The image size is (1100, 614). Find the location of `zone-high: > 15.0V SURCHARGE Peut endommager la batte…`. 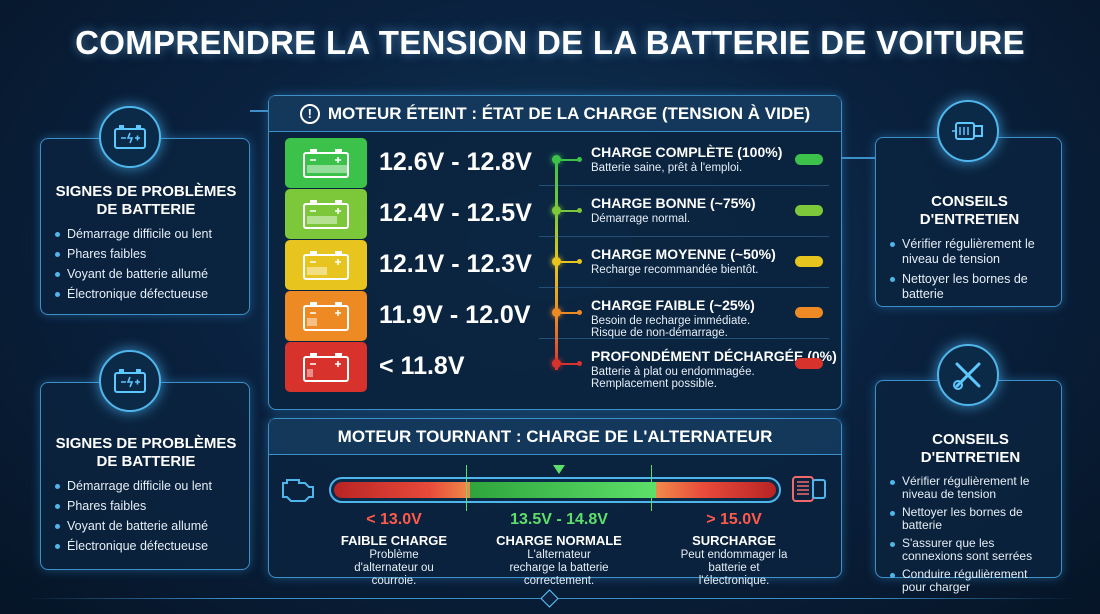

zone-high: > 15.0V SURCHARGE Peut endommager la batte… is located at coordinates (734, 549).